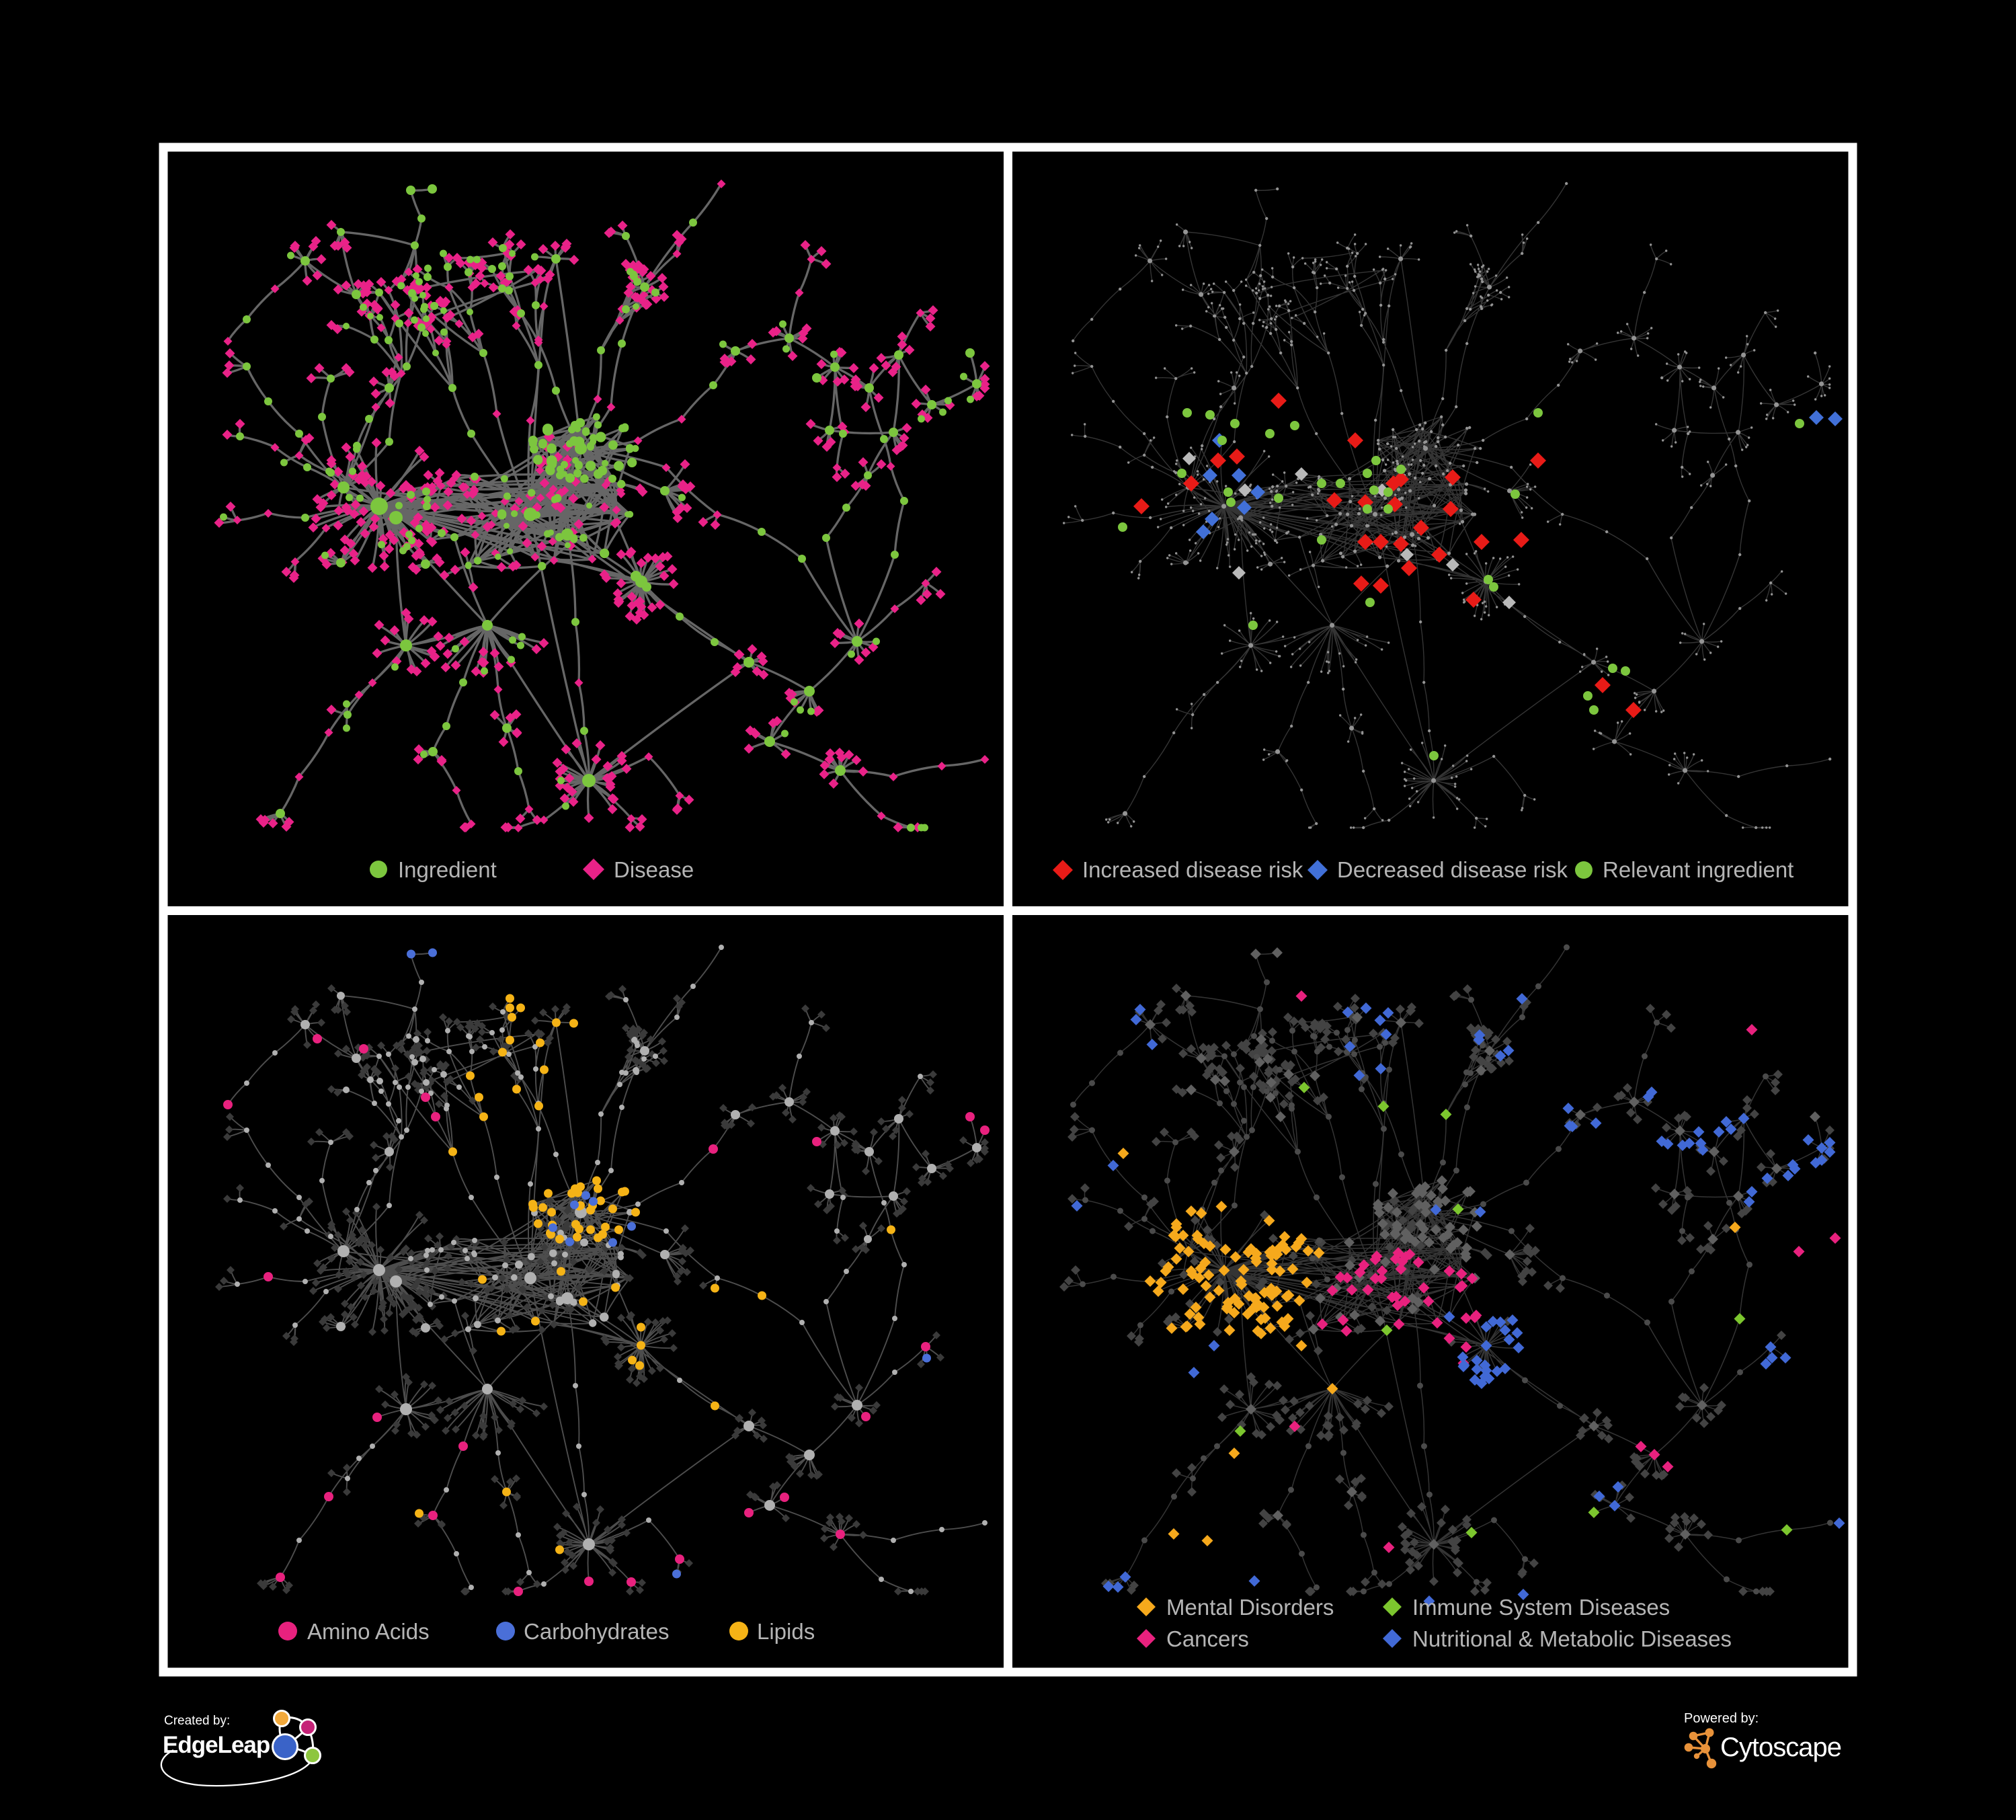 The height and width of the screenshot is (1820, 2016). Describe the element at coordinates (1721, 1718) in the screenshot. I see `svg-text: Powered by:` at that location.